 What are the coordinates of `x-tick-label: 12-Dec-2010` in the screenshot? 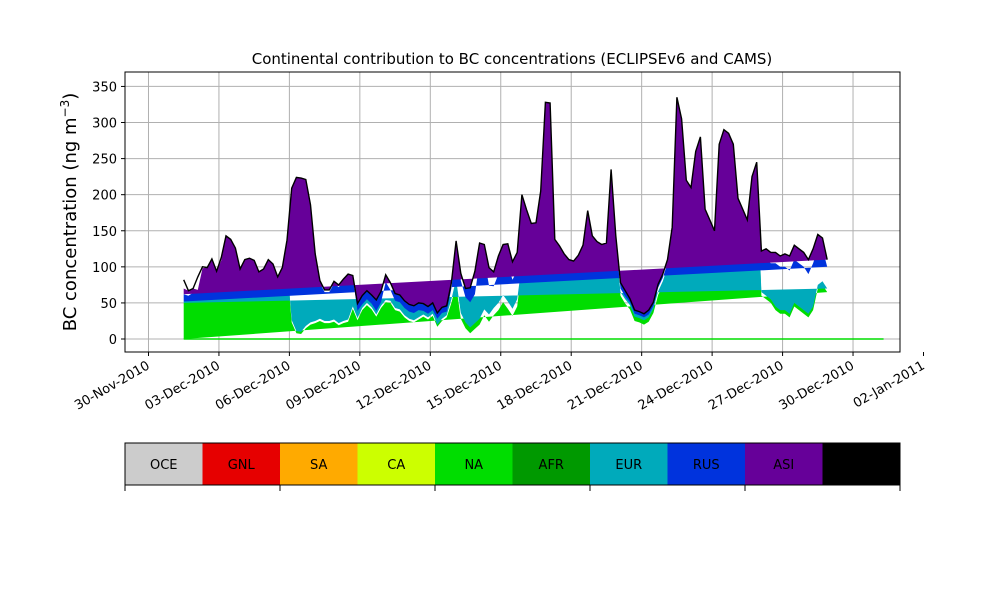 It's located at (394, 385).